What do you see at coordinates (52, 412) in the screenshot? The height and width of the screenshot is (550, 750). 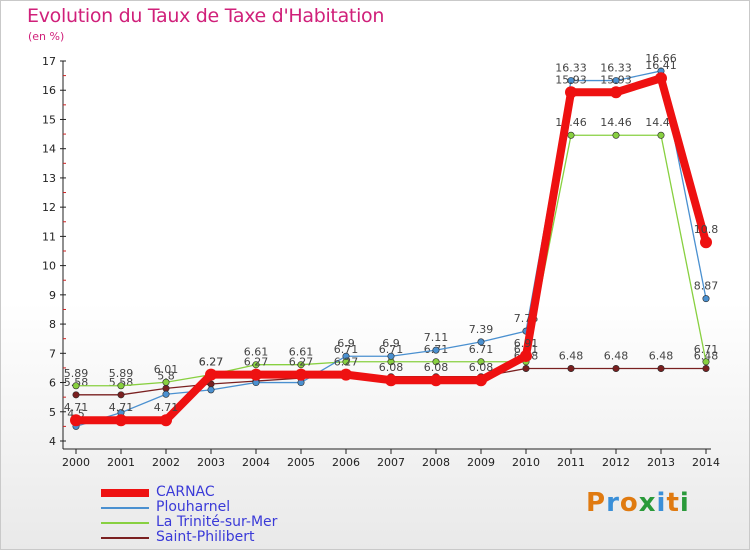 I see `y-tick-label: 5` at bounding box center [52, 412].